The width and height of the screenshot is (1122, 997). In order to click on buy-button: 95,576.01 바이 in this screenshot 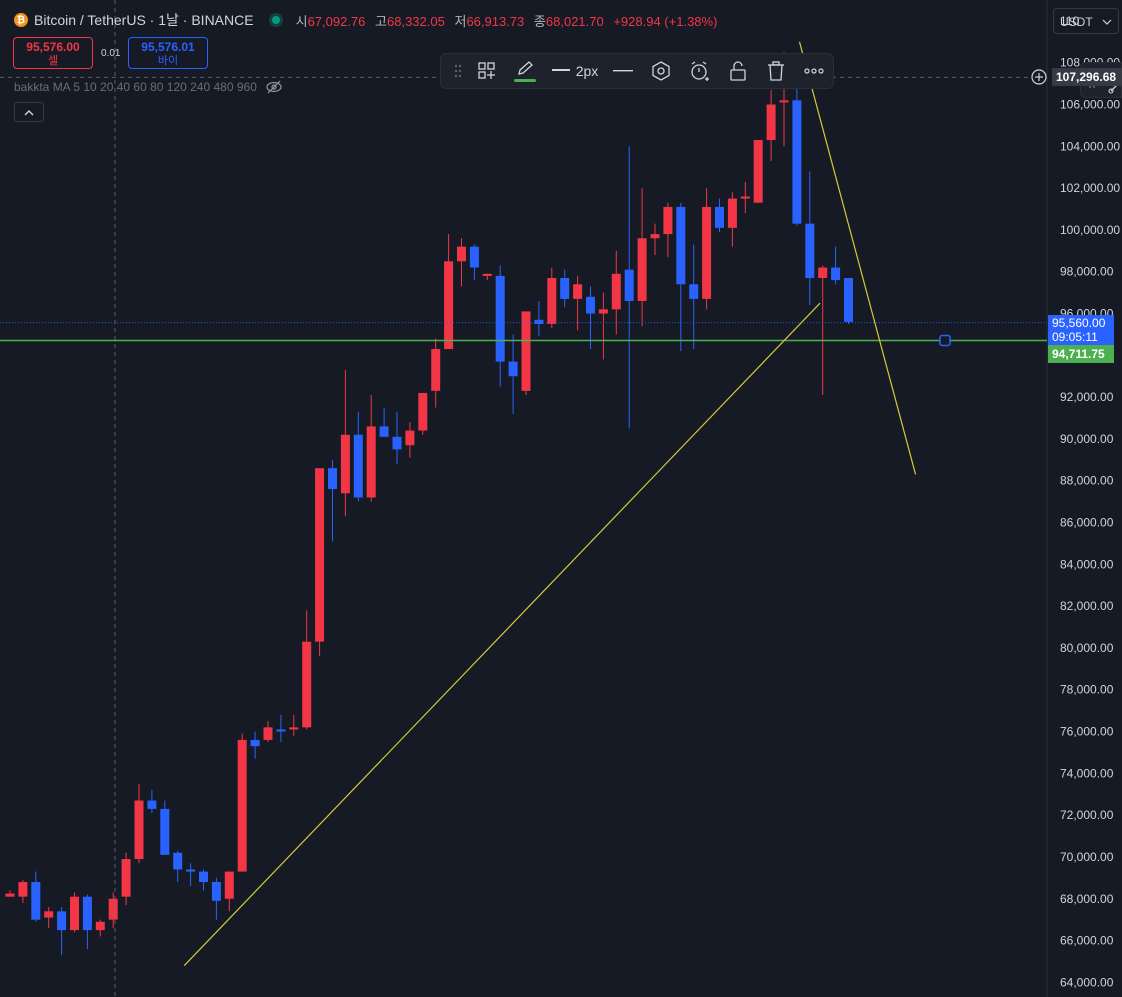, I will do `click(168, 53)`.